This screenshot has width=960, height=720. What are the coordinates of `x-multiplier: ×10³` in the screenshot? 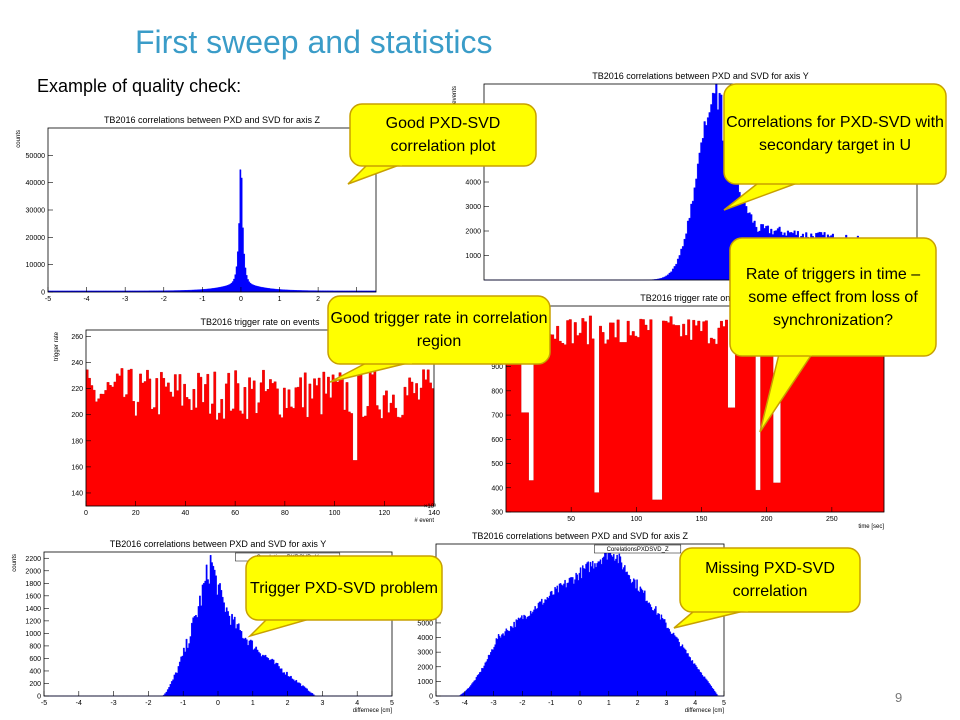 It's located at (430, 507).